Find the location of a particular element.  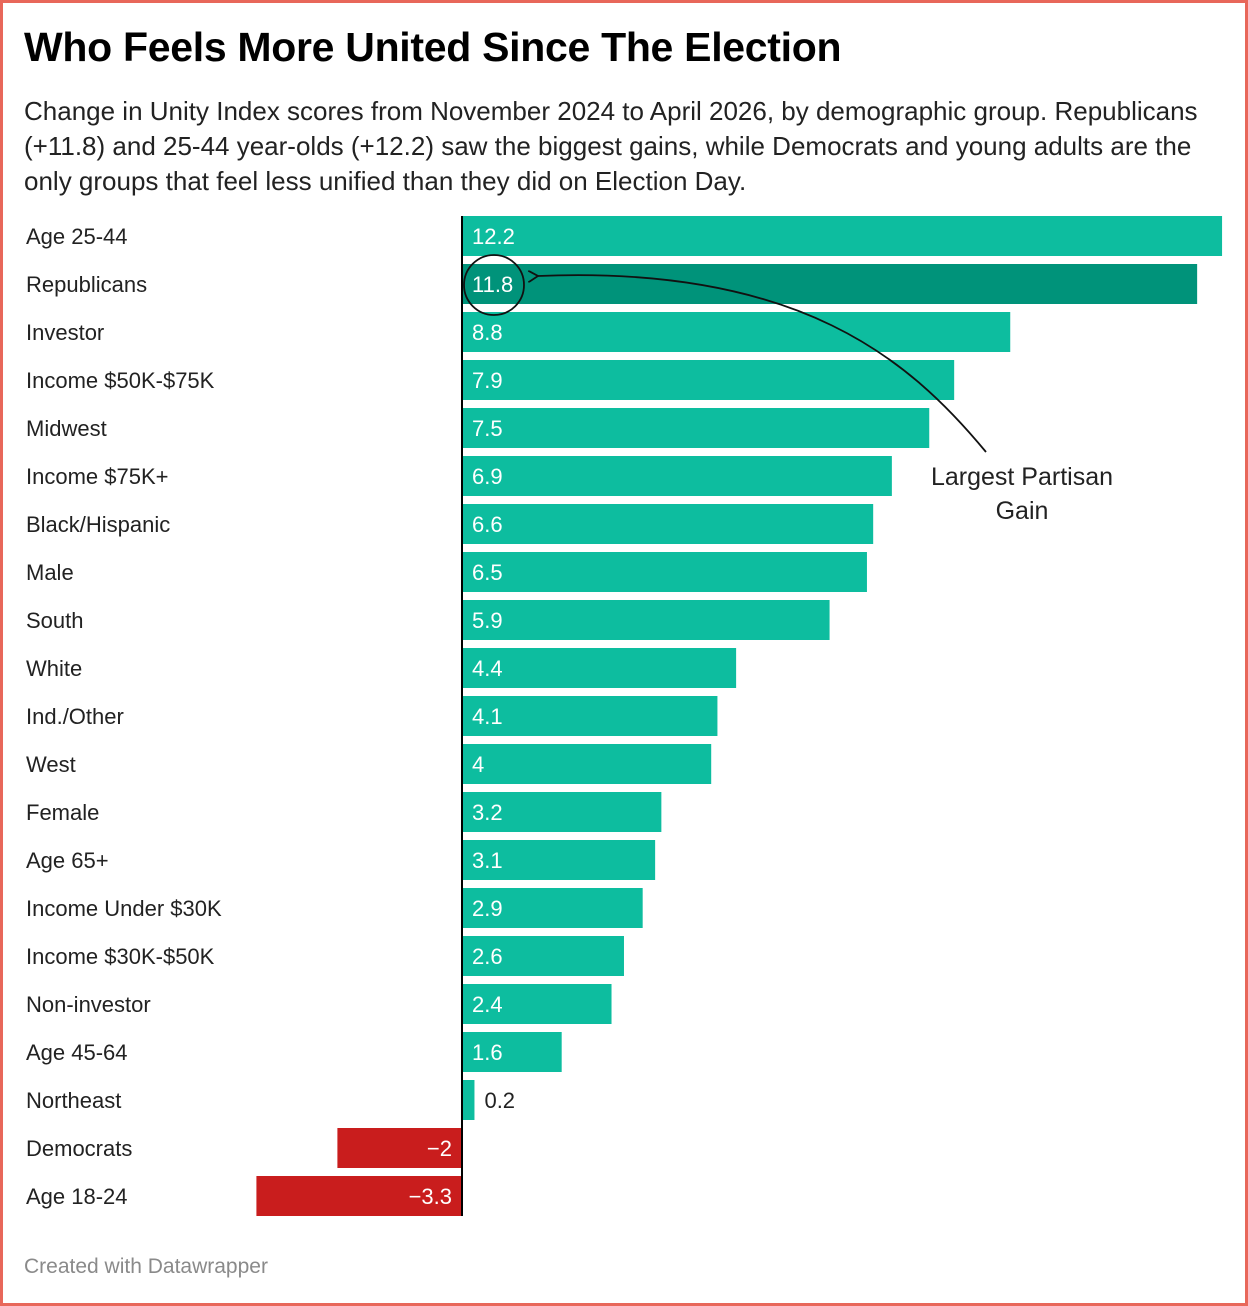

bar-democrats is located at coordinates (399, 1148).